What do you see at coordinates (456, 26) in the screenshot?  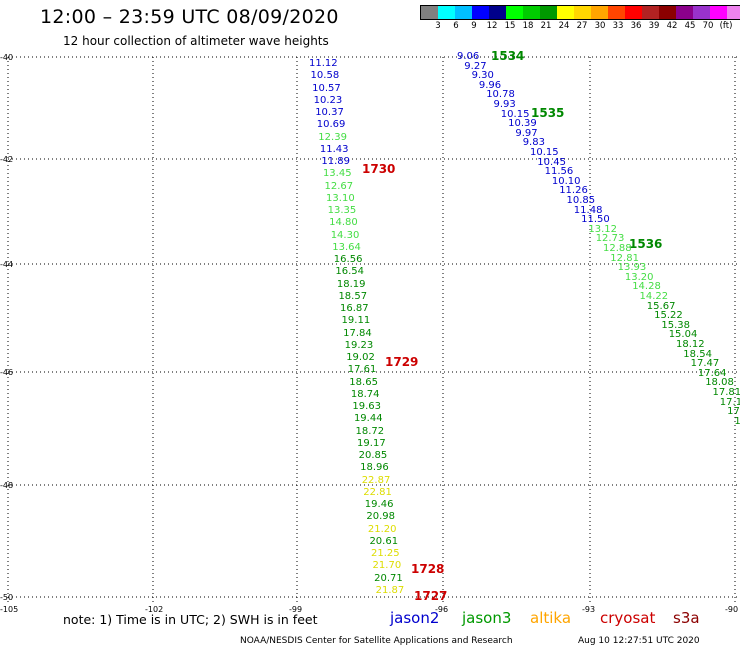 I see `scale-label: 6` at bounding box center [456, 26].